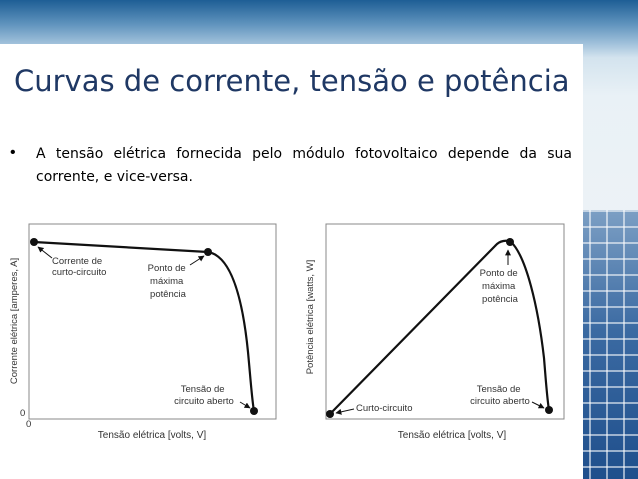 This screenshot has height=479, width=638. I want to click on iv-open-circuit-point, so click(254, 411).